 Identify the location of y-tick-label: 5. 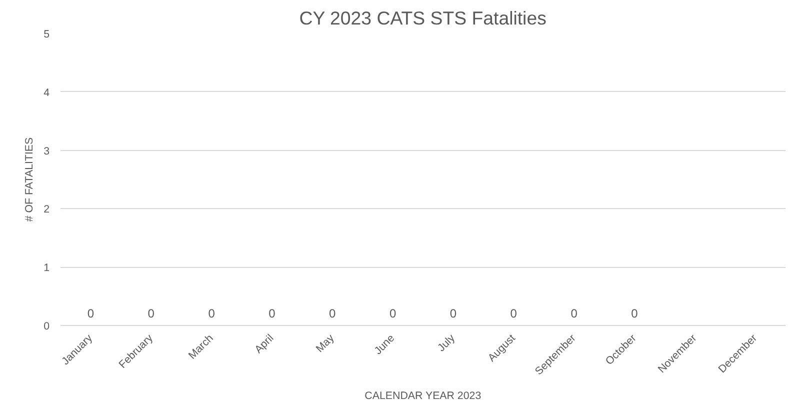
(47, 34).